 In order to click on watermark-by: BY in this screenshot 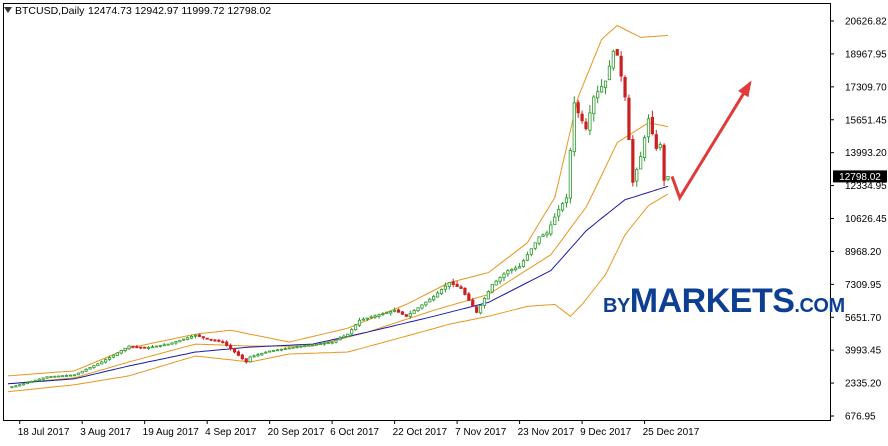, I will do `click(617, 306)`.